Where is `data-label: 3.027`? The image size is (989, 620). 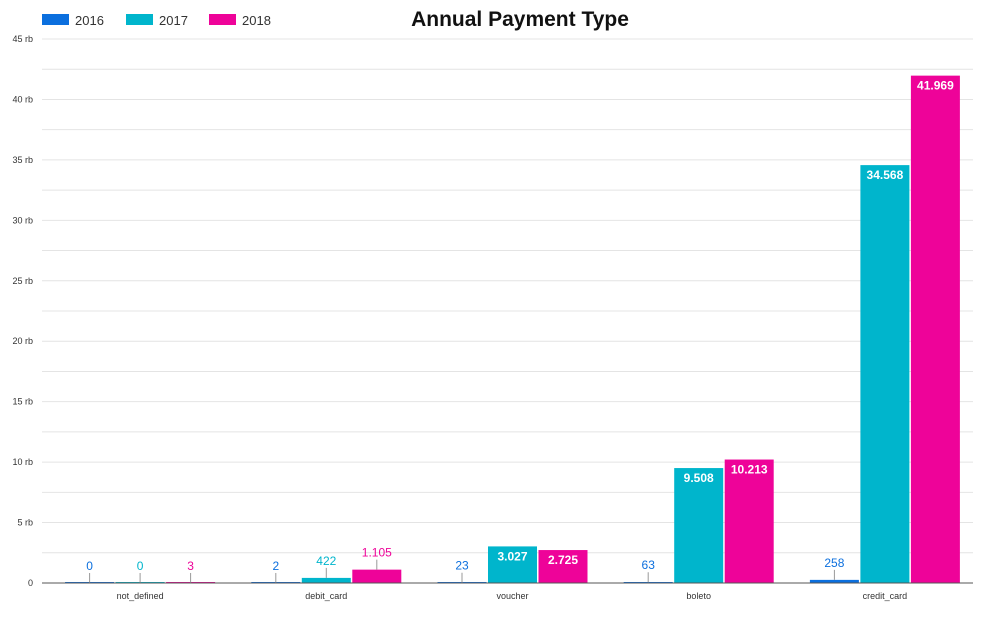 data-label: 3.027 is located at coordinates (512, 556).